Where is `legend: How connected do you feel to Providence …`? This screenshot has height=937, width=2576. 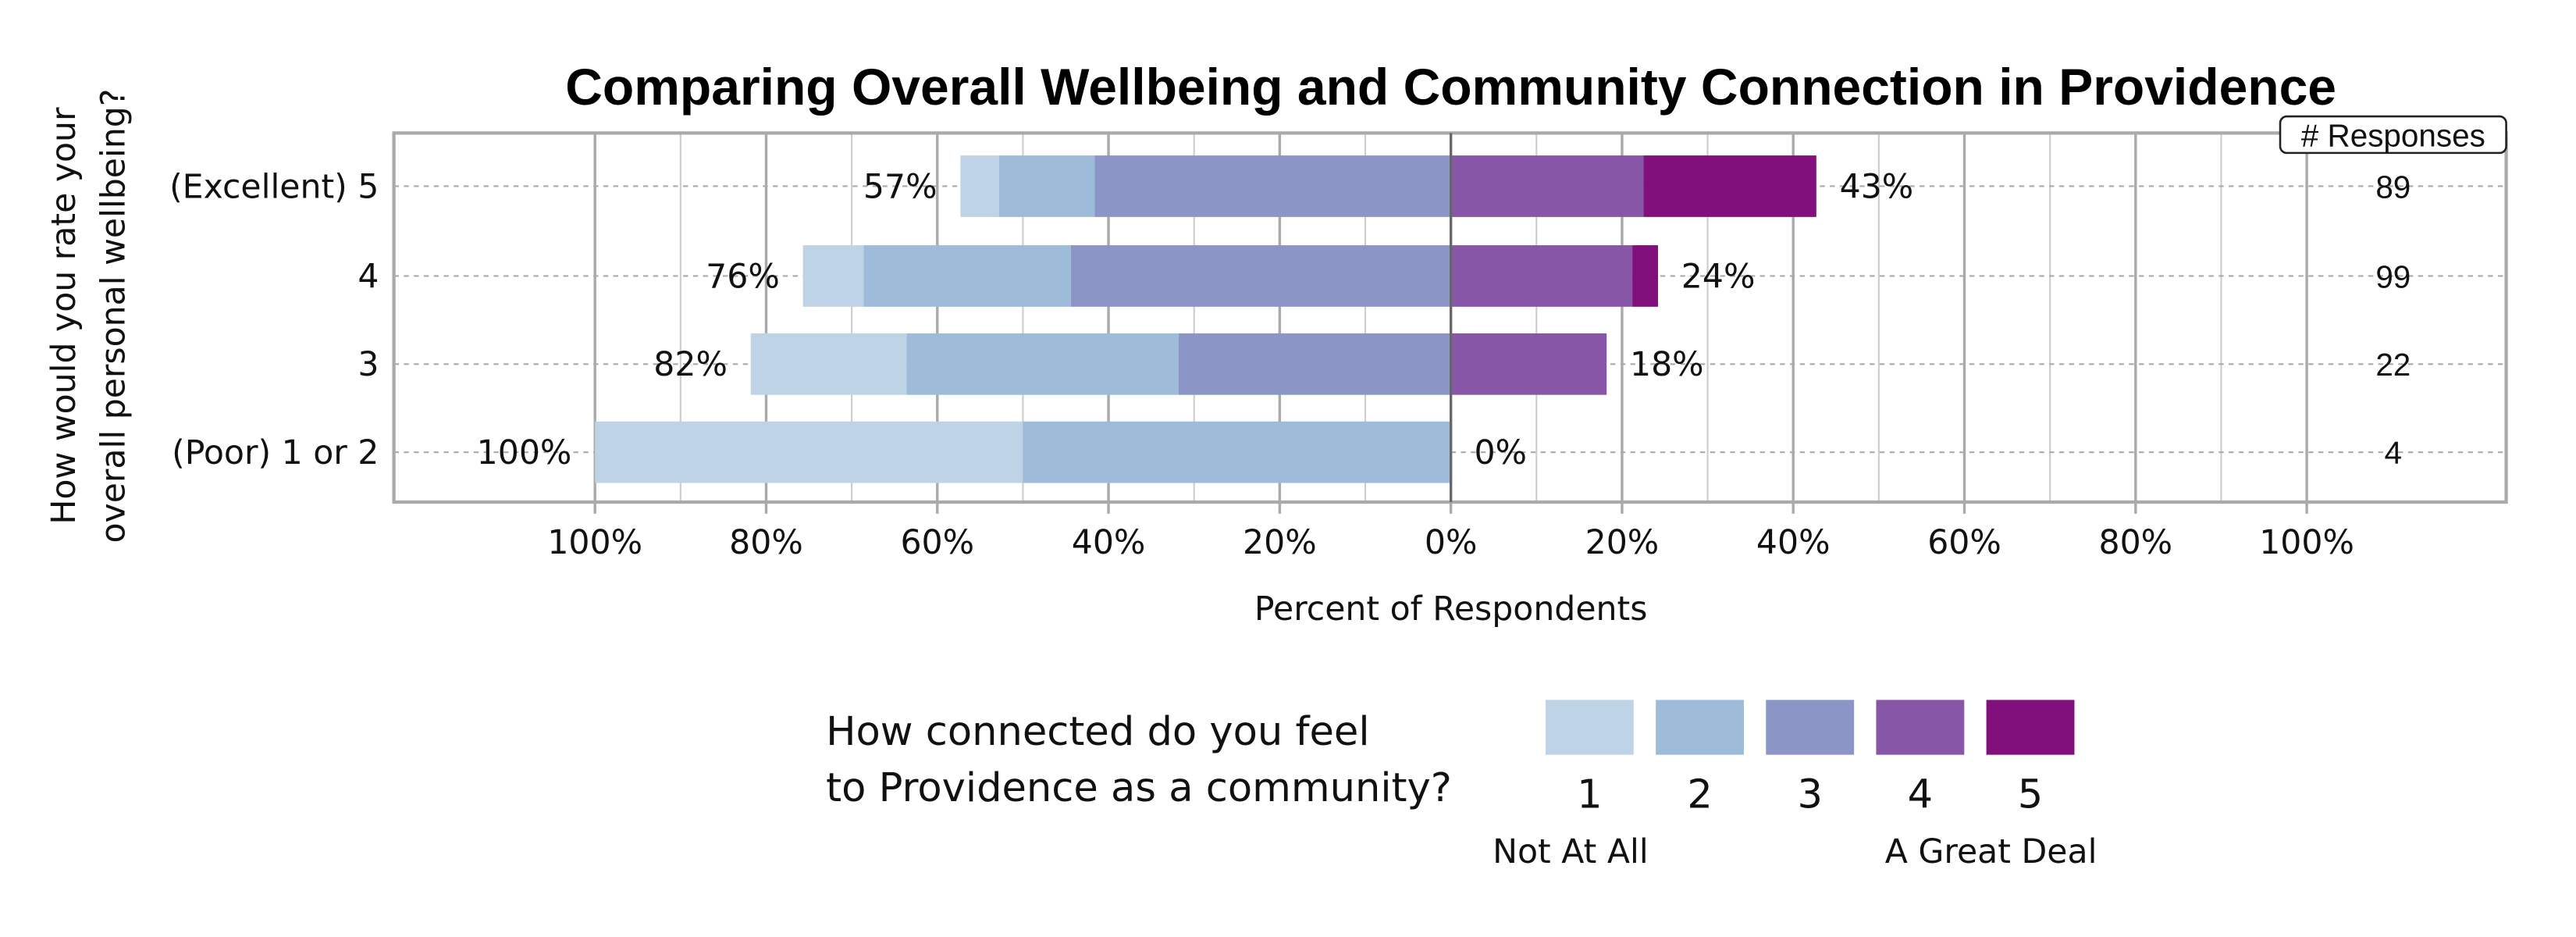 legend: How connected do you feel to Providence … is located at coordinates (1461, 785).